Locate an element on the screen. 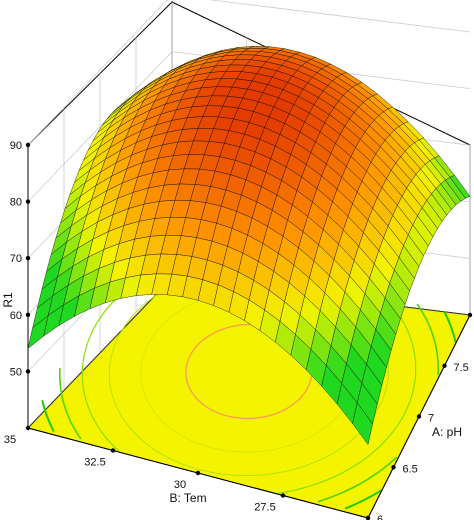 This screenshot has width=474, height=520. z-tick-label: 60 is located at coordinates (16, 316).